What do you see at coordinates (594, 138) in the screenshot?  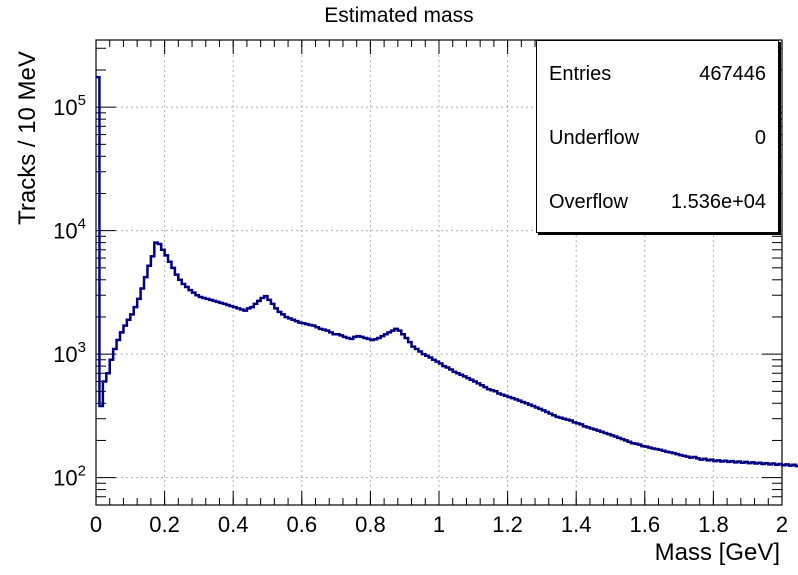 I see `stats-key: Underflow` at bounding box center [594, 138].